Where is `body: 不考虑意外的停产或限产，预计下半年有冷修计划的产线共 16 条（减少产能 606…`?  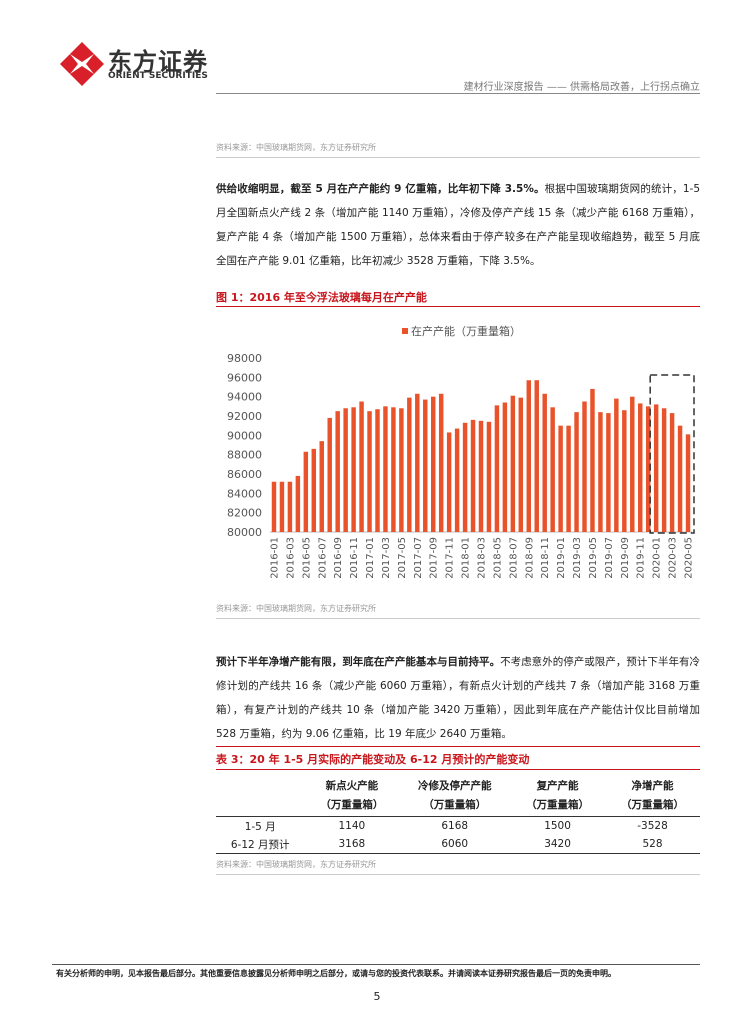
body: 不考虑意外的停产或限产，预计下半年有冷修计划的产线共 16 条（减少产能 606… is located at coordinates (458, 698).